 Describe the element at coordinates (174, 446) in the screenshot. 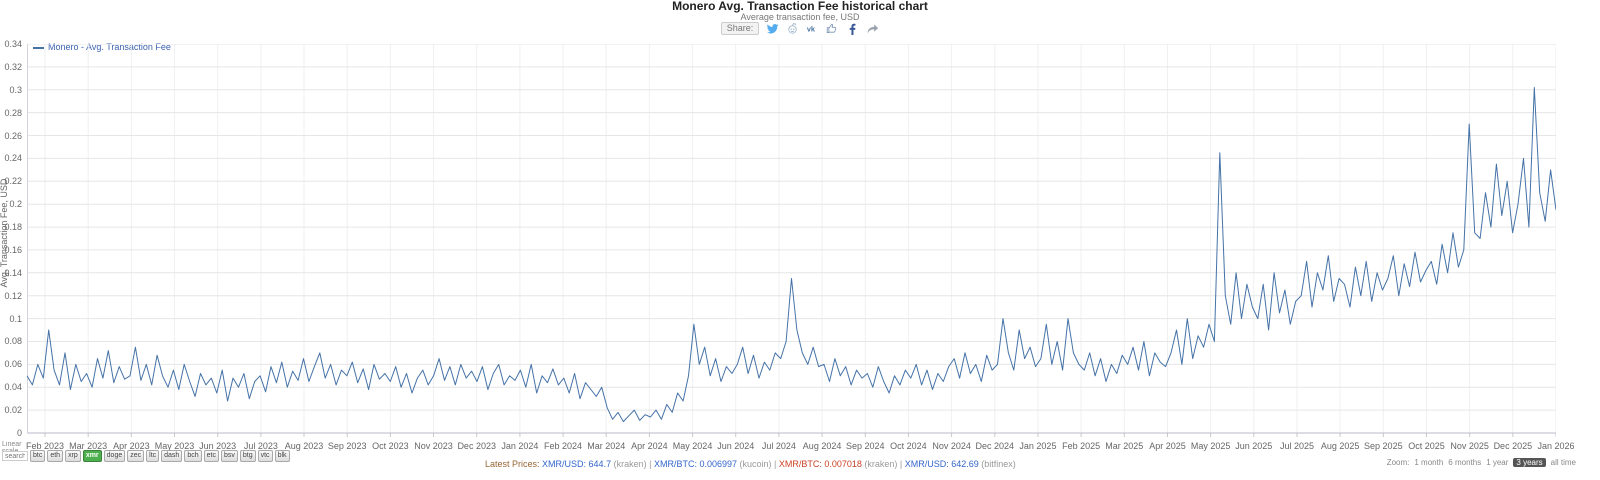

I see `x-tick-label: May 2023` at that location.